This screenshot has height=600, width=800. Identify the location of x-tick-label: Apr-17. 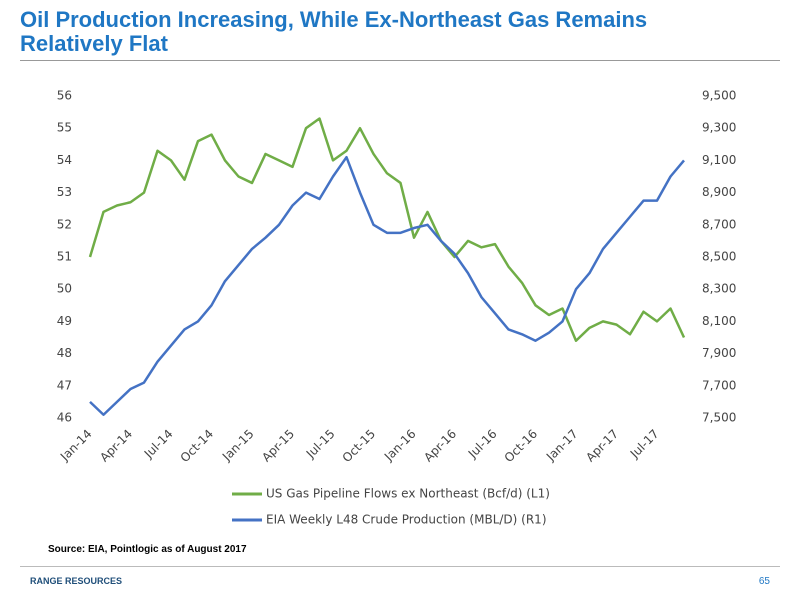
(602, 446).